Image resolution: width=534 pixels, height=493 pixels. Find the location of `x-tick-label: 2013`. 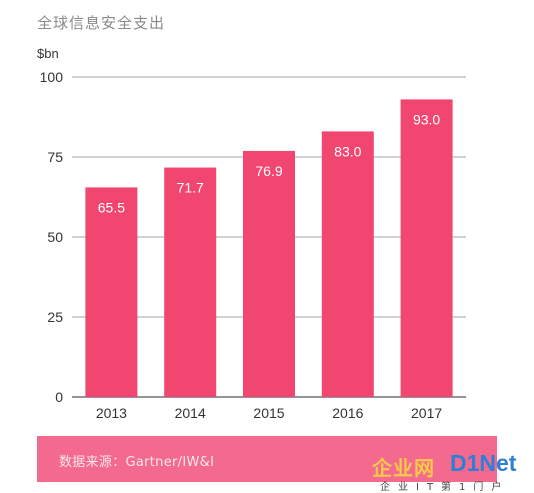

x-tick-label: 2013 is located at coordinates (111, 413).